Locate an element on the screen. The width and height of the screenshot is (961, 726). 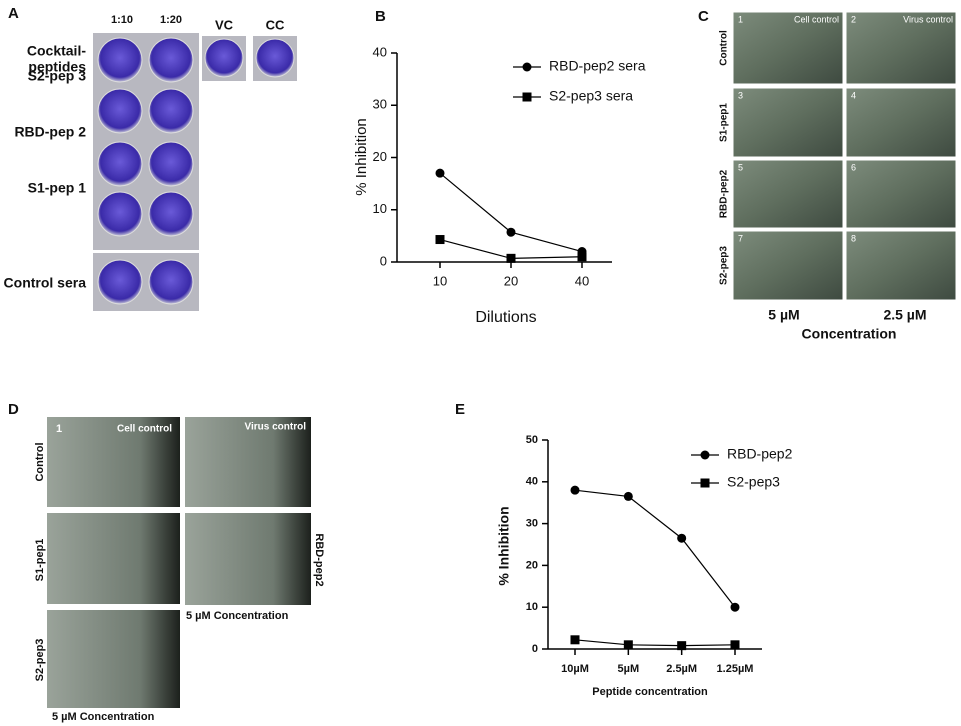
legend-label: S2-pep3 sera is located at coordinates (591, 96).